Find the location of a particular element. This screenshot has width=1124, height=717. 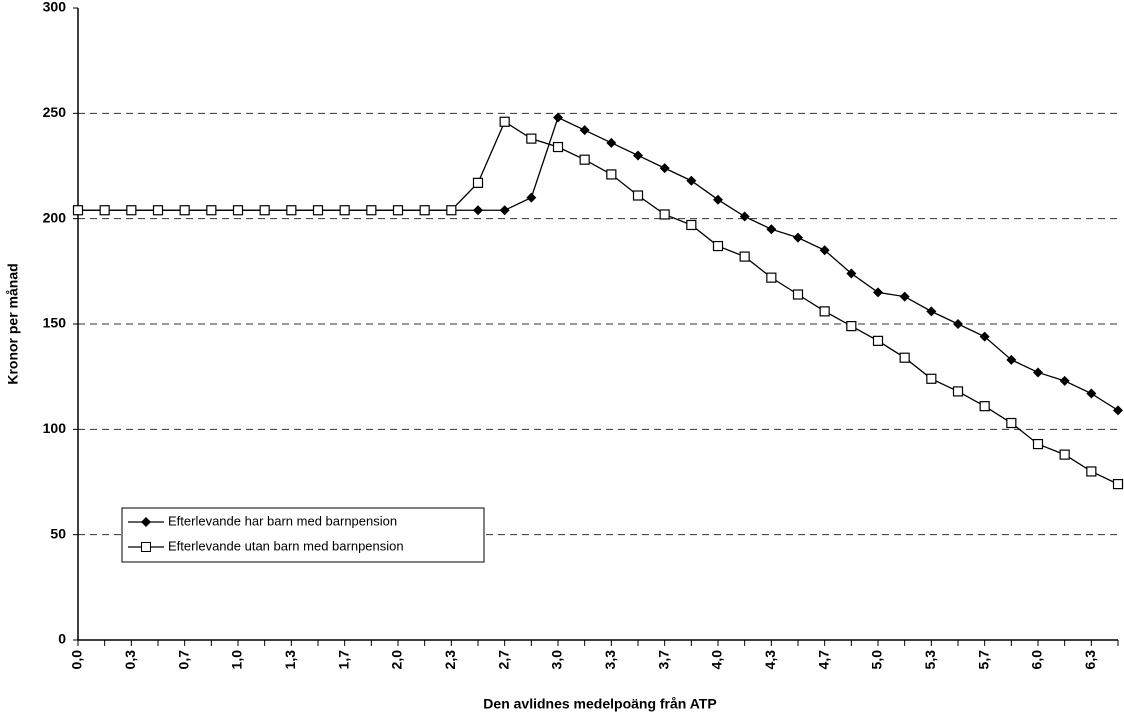

y-tick-label: 300 is located at coordinates (55, 7).